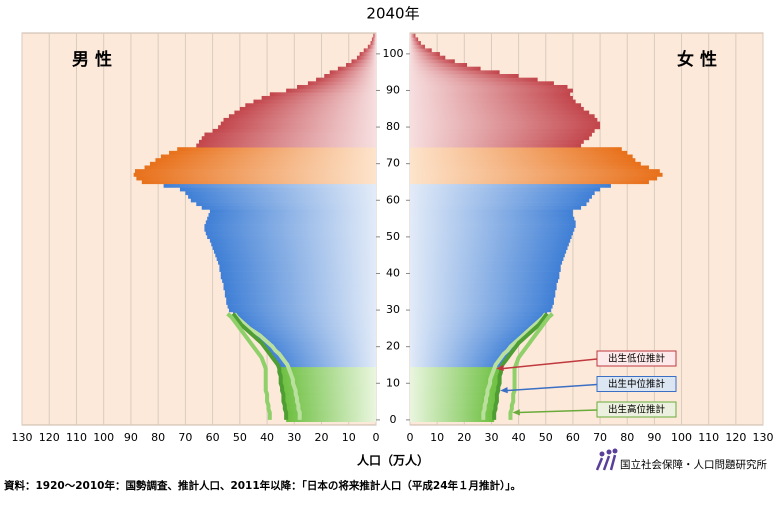 This screenshot has width=777, height=507. I want to click on x-tick-label: 120, so click(49, 437).